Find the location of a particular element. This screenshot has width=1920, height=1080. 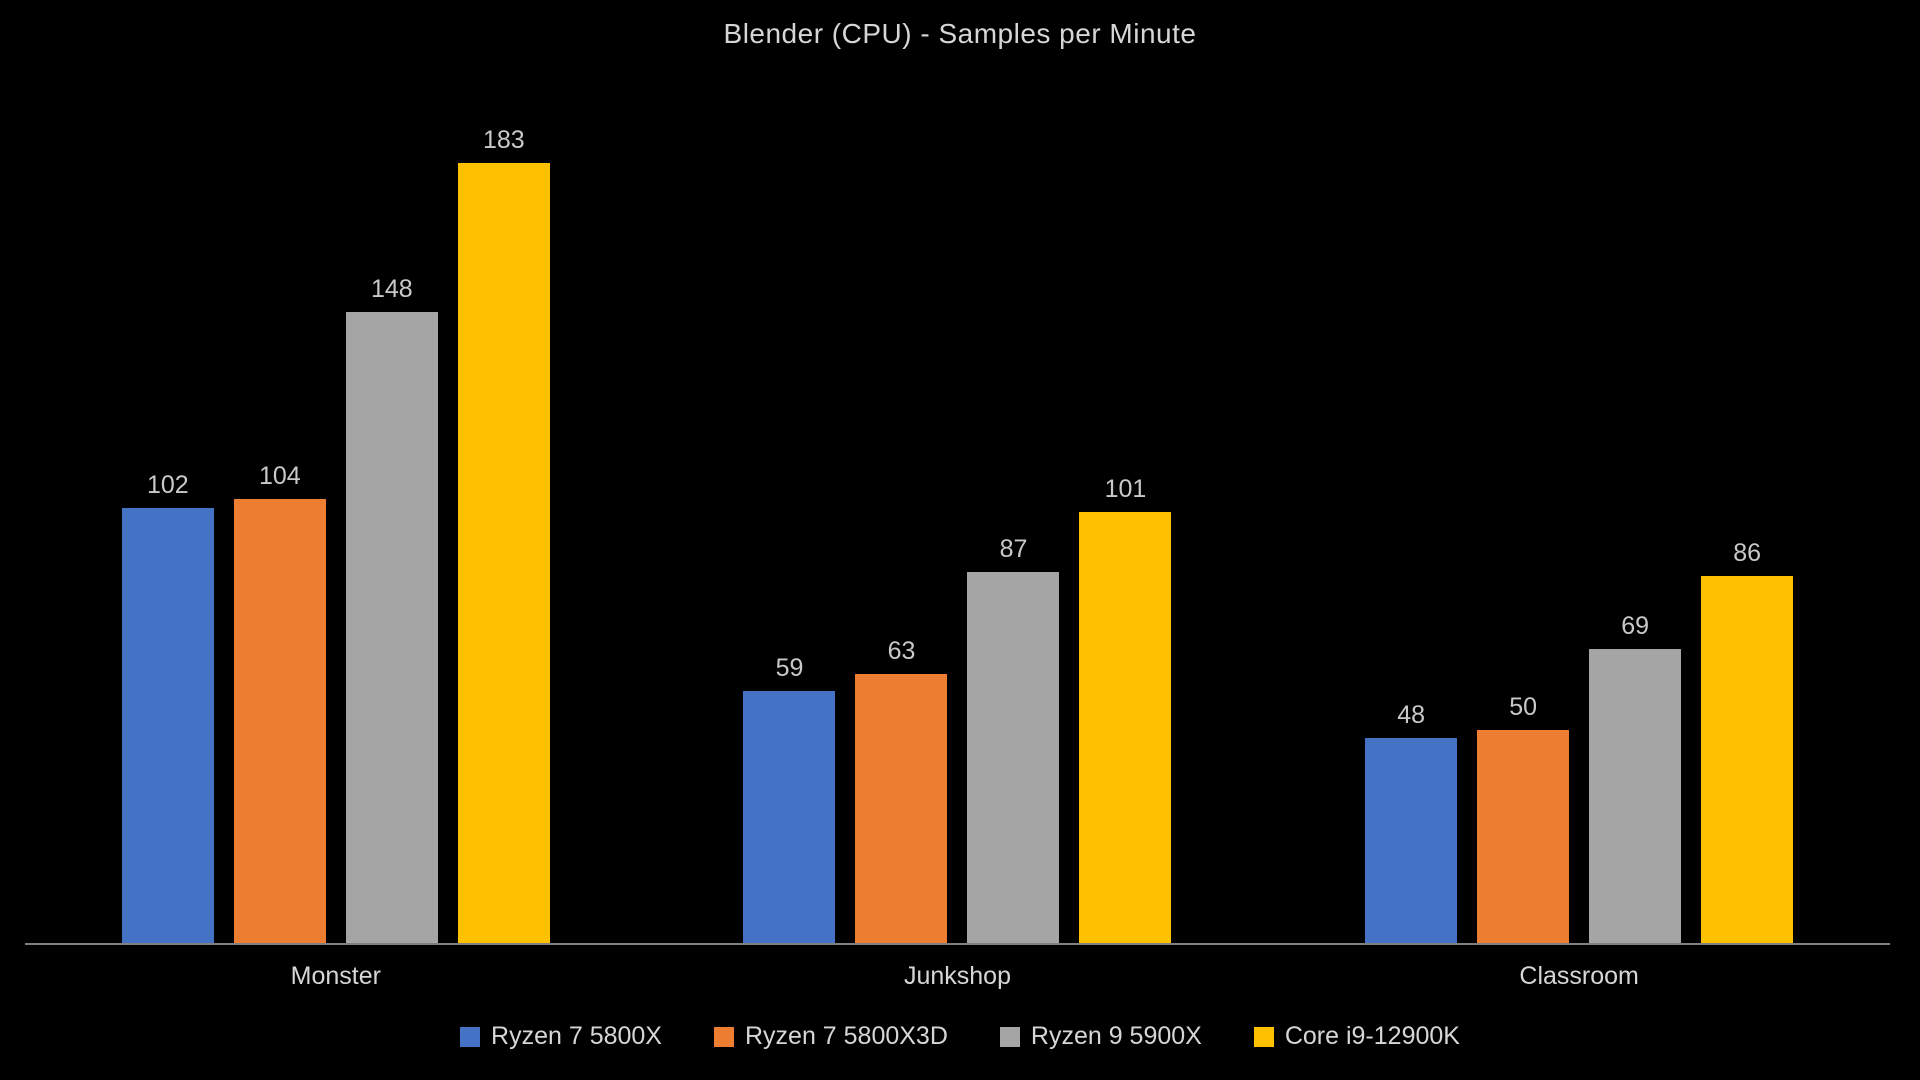

legend-item: Ryzen 7 5800X is located at coordinates (561, 1036).